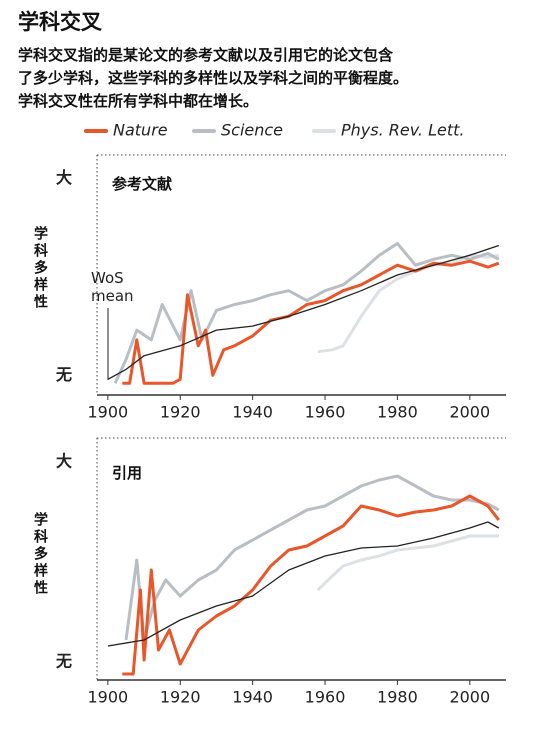  What do you see at coordinates (138, 101) in the screenshot?
I see `subtitle: 学科交叉性在所有学科中都在增长。` at bounding box center [138, 101].